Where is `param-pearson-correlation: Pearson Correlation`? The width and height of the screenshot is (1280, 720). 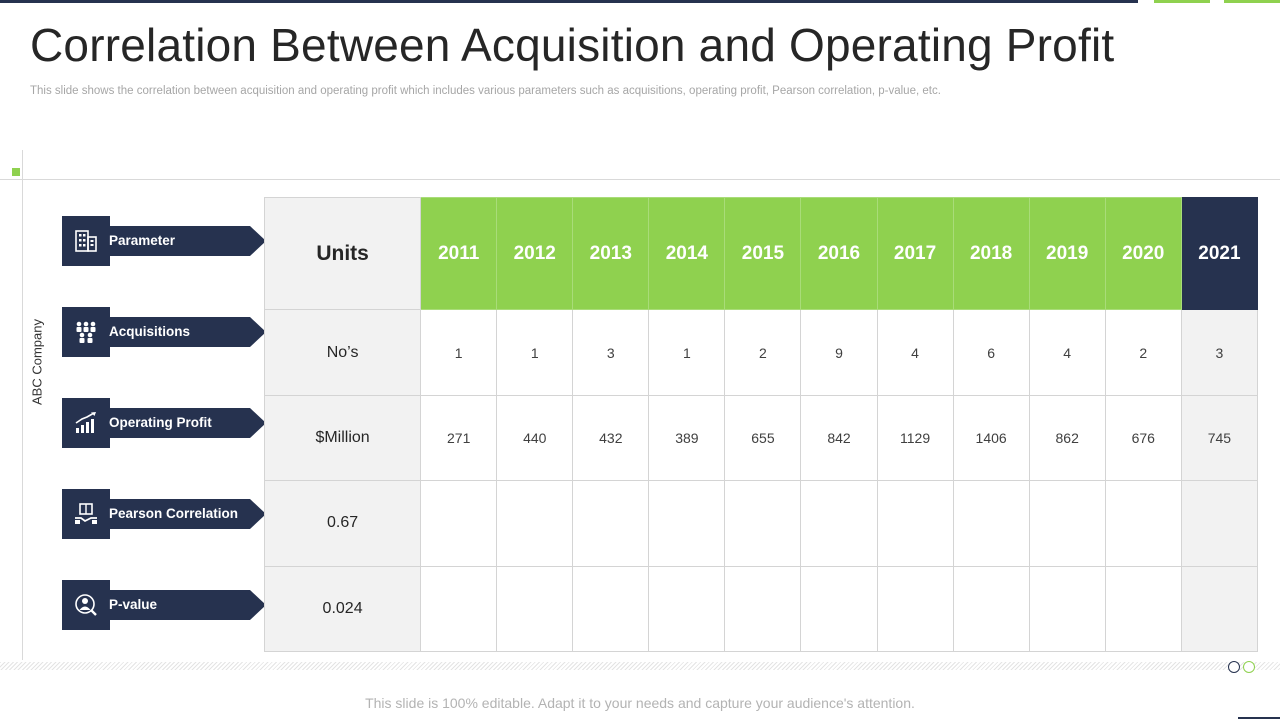 param-pearson-correlation: Pearson Correlation is located at coordinates (164, 514).